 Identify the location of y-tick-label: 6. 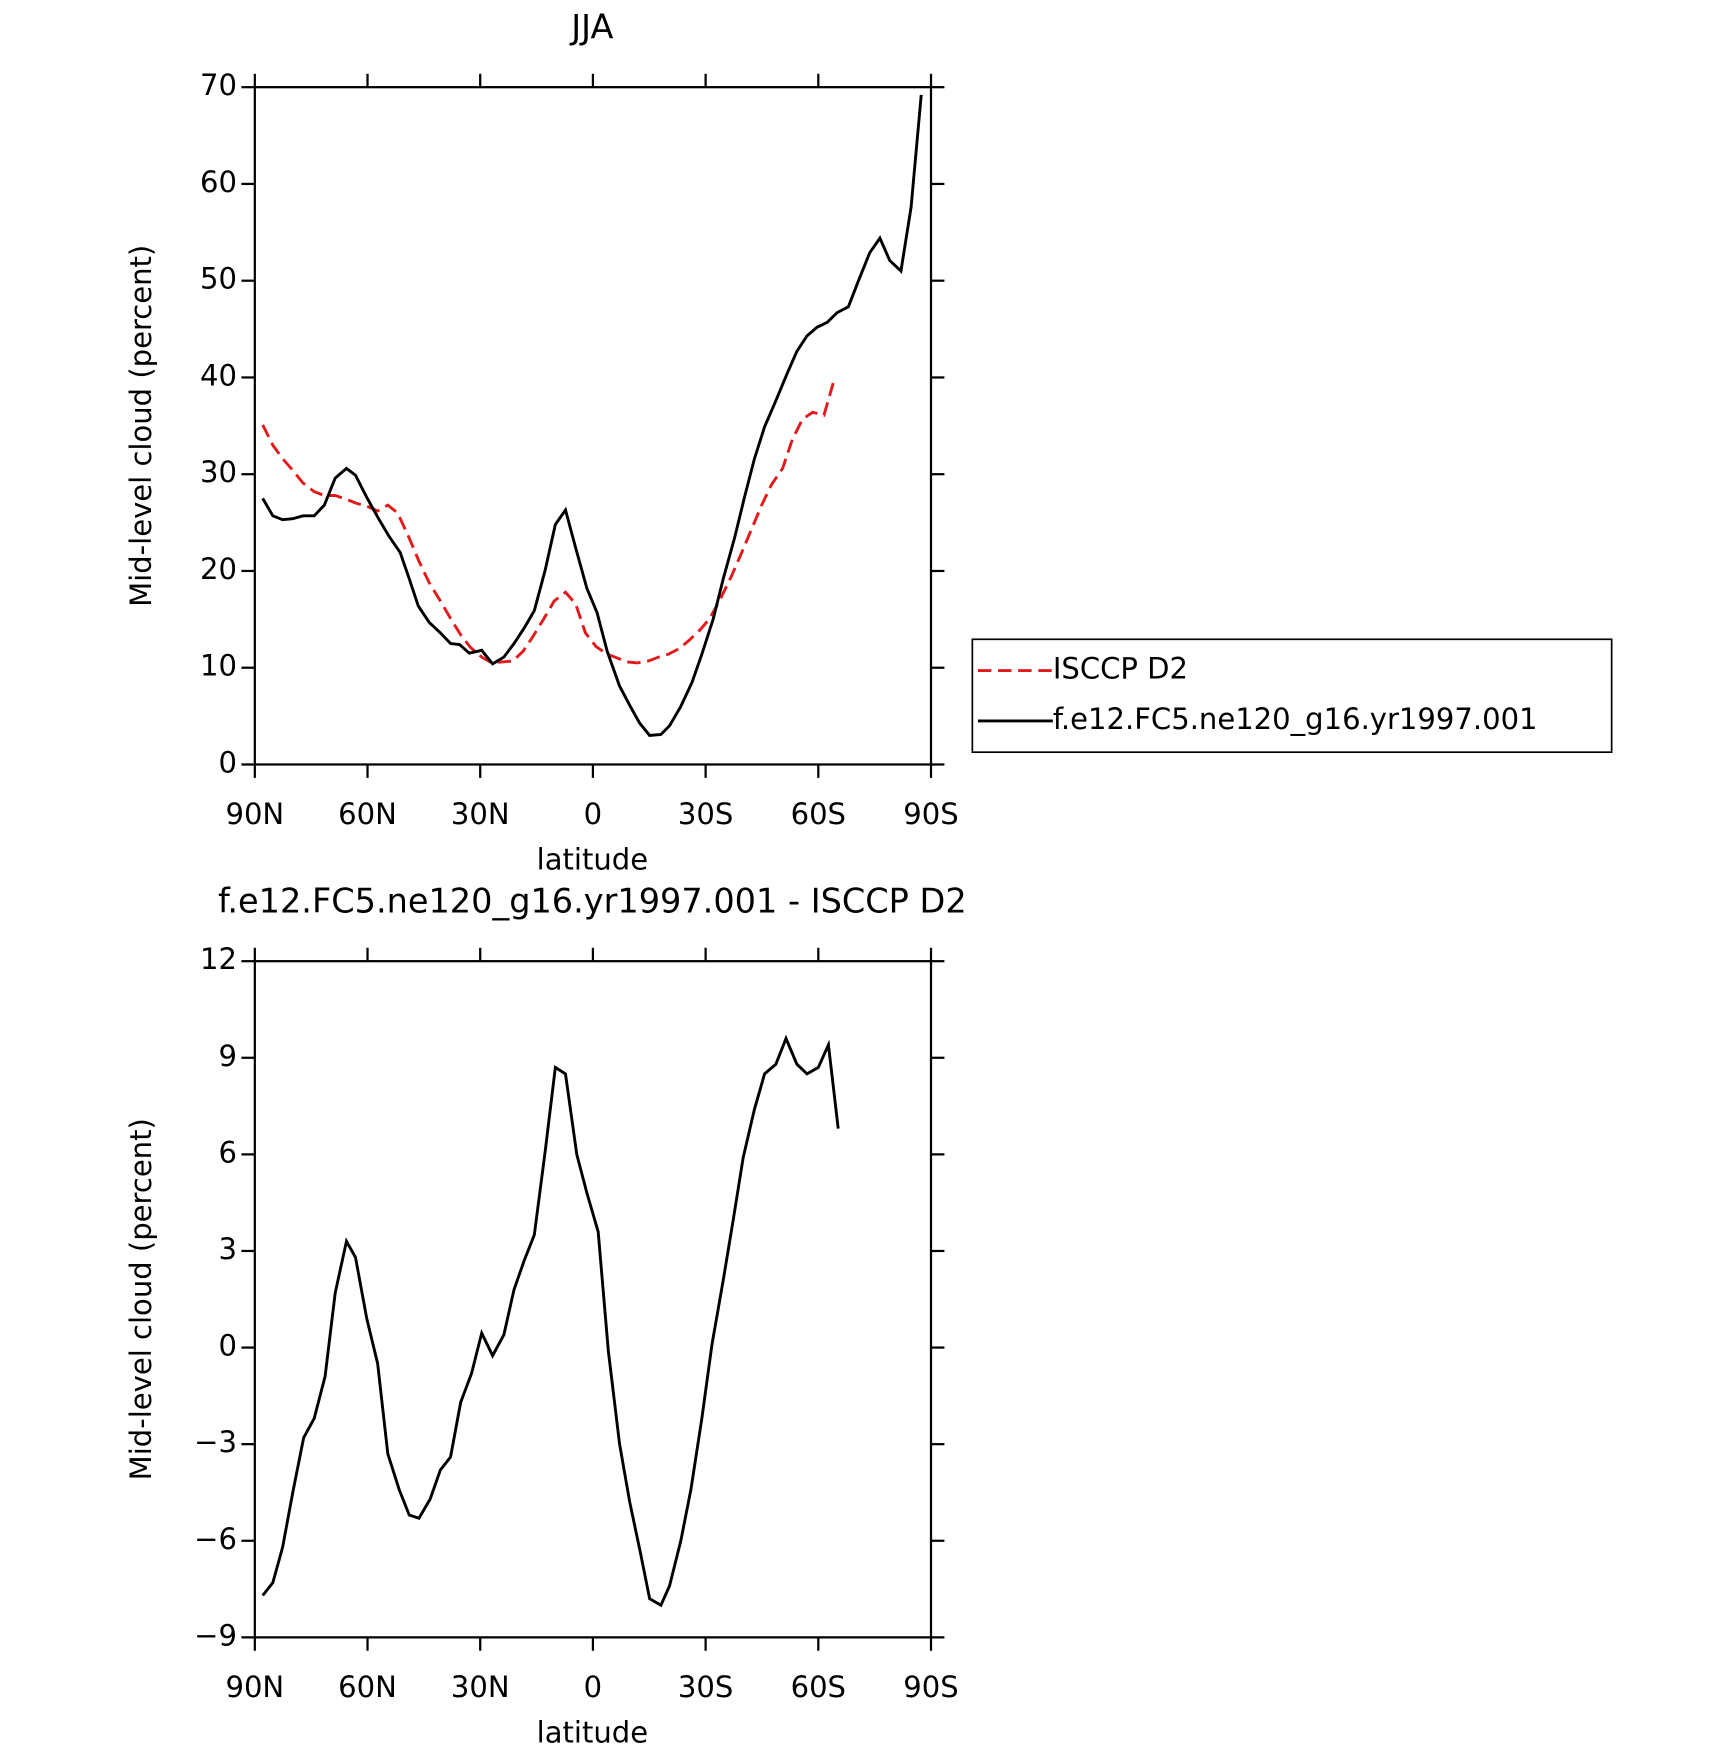
(227, 1152).